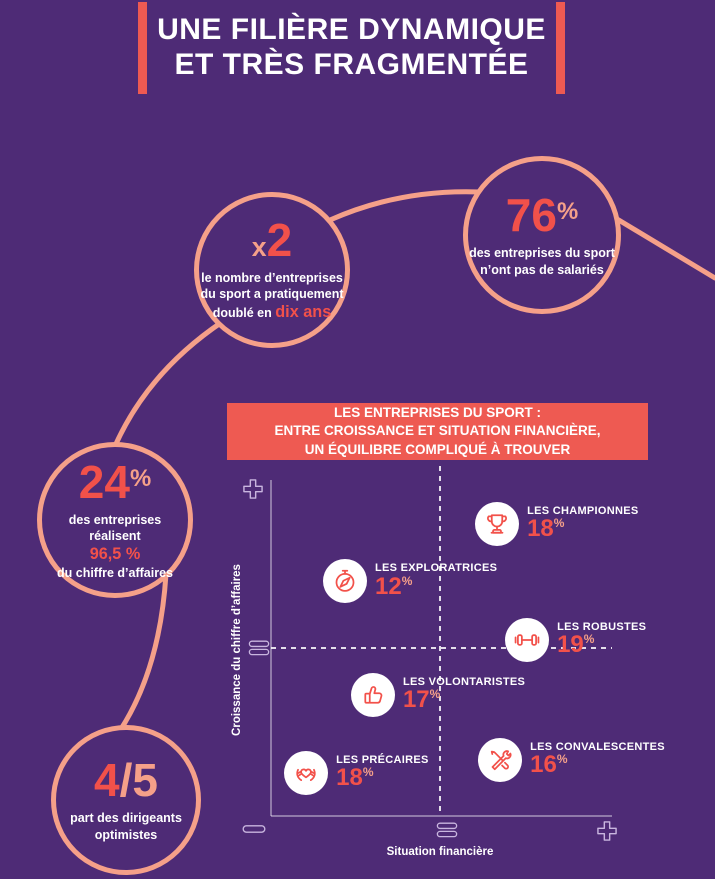  Describe the element at coordinates (583, 524) in the screenshot. I see `chart-point-meta: LES CHAMPIONNES 18%` at that location.